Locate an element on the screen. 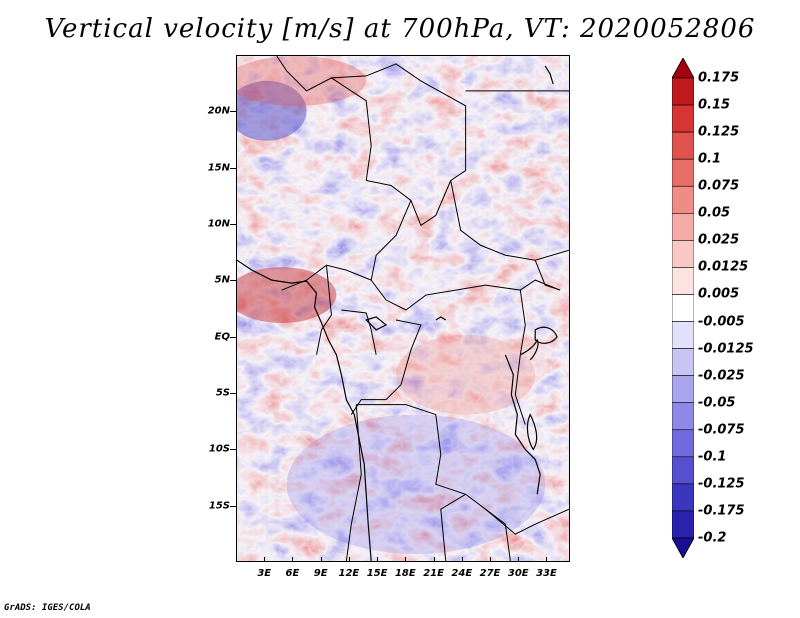 The height and width of the screenshot is (618, 800). lon-label: 33E is located at coordinates (546, 573).